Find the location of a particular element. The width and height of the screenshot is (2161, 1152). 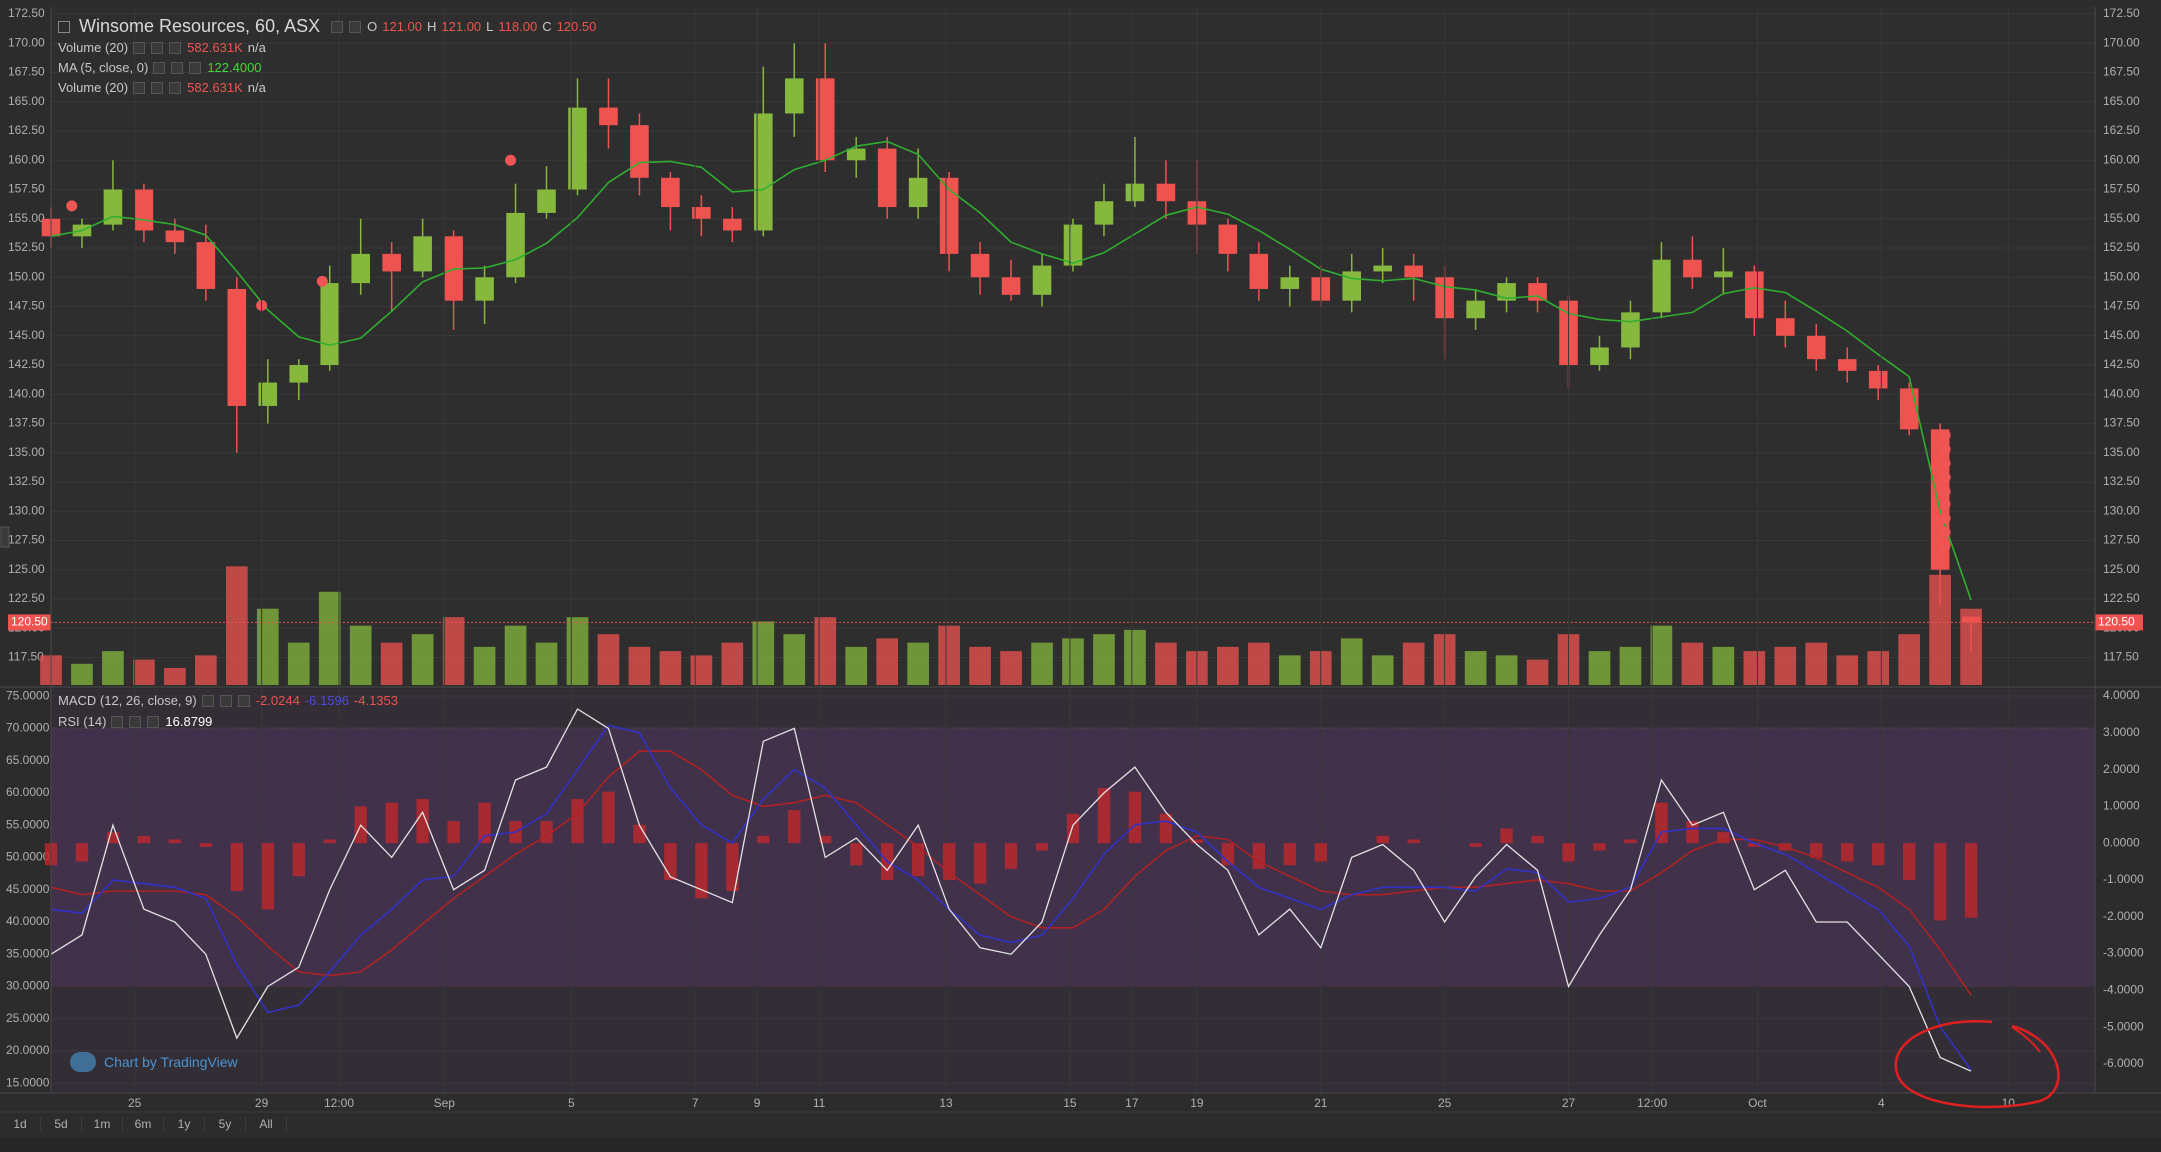

range-button: All is located at coordinates (266, 1124).